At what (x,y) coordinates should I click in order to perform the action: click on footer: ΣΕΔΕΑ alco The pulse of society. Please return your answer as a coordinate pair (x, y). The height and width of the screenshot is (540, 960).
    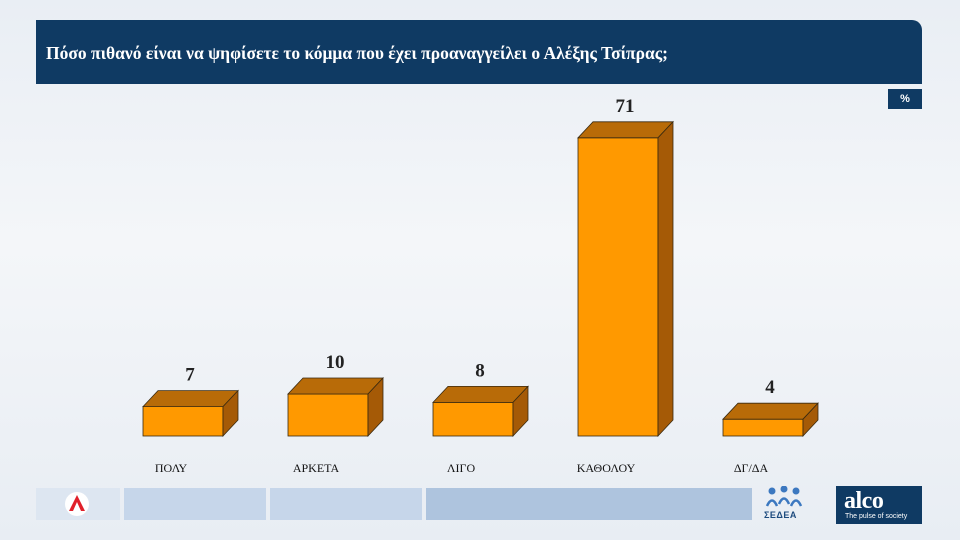
    Looking at the image, I should click on (479, 505).